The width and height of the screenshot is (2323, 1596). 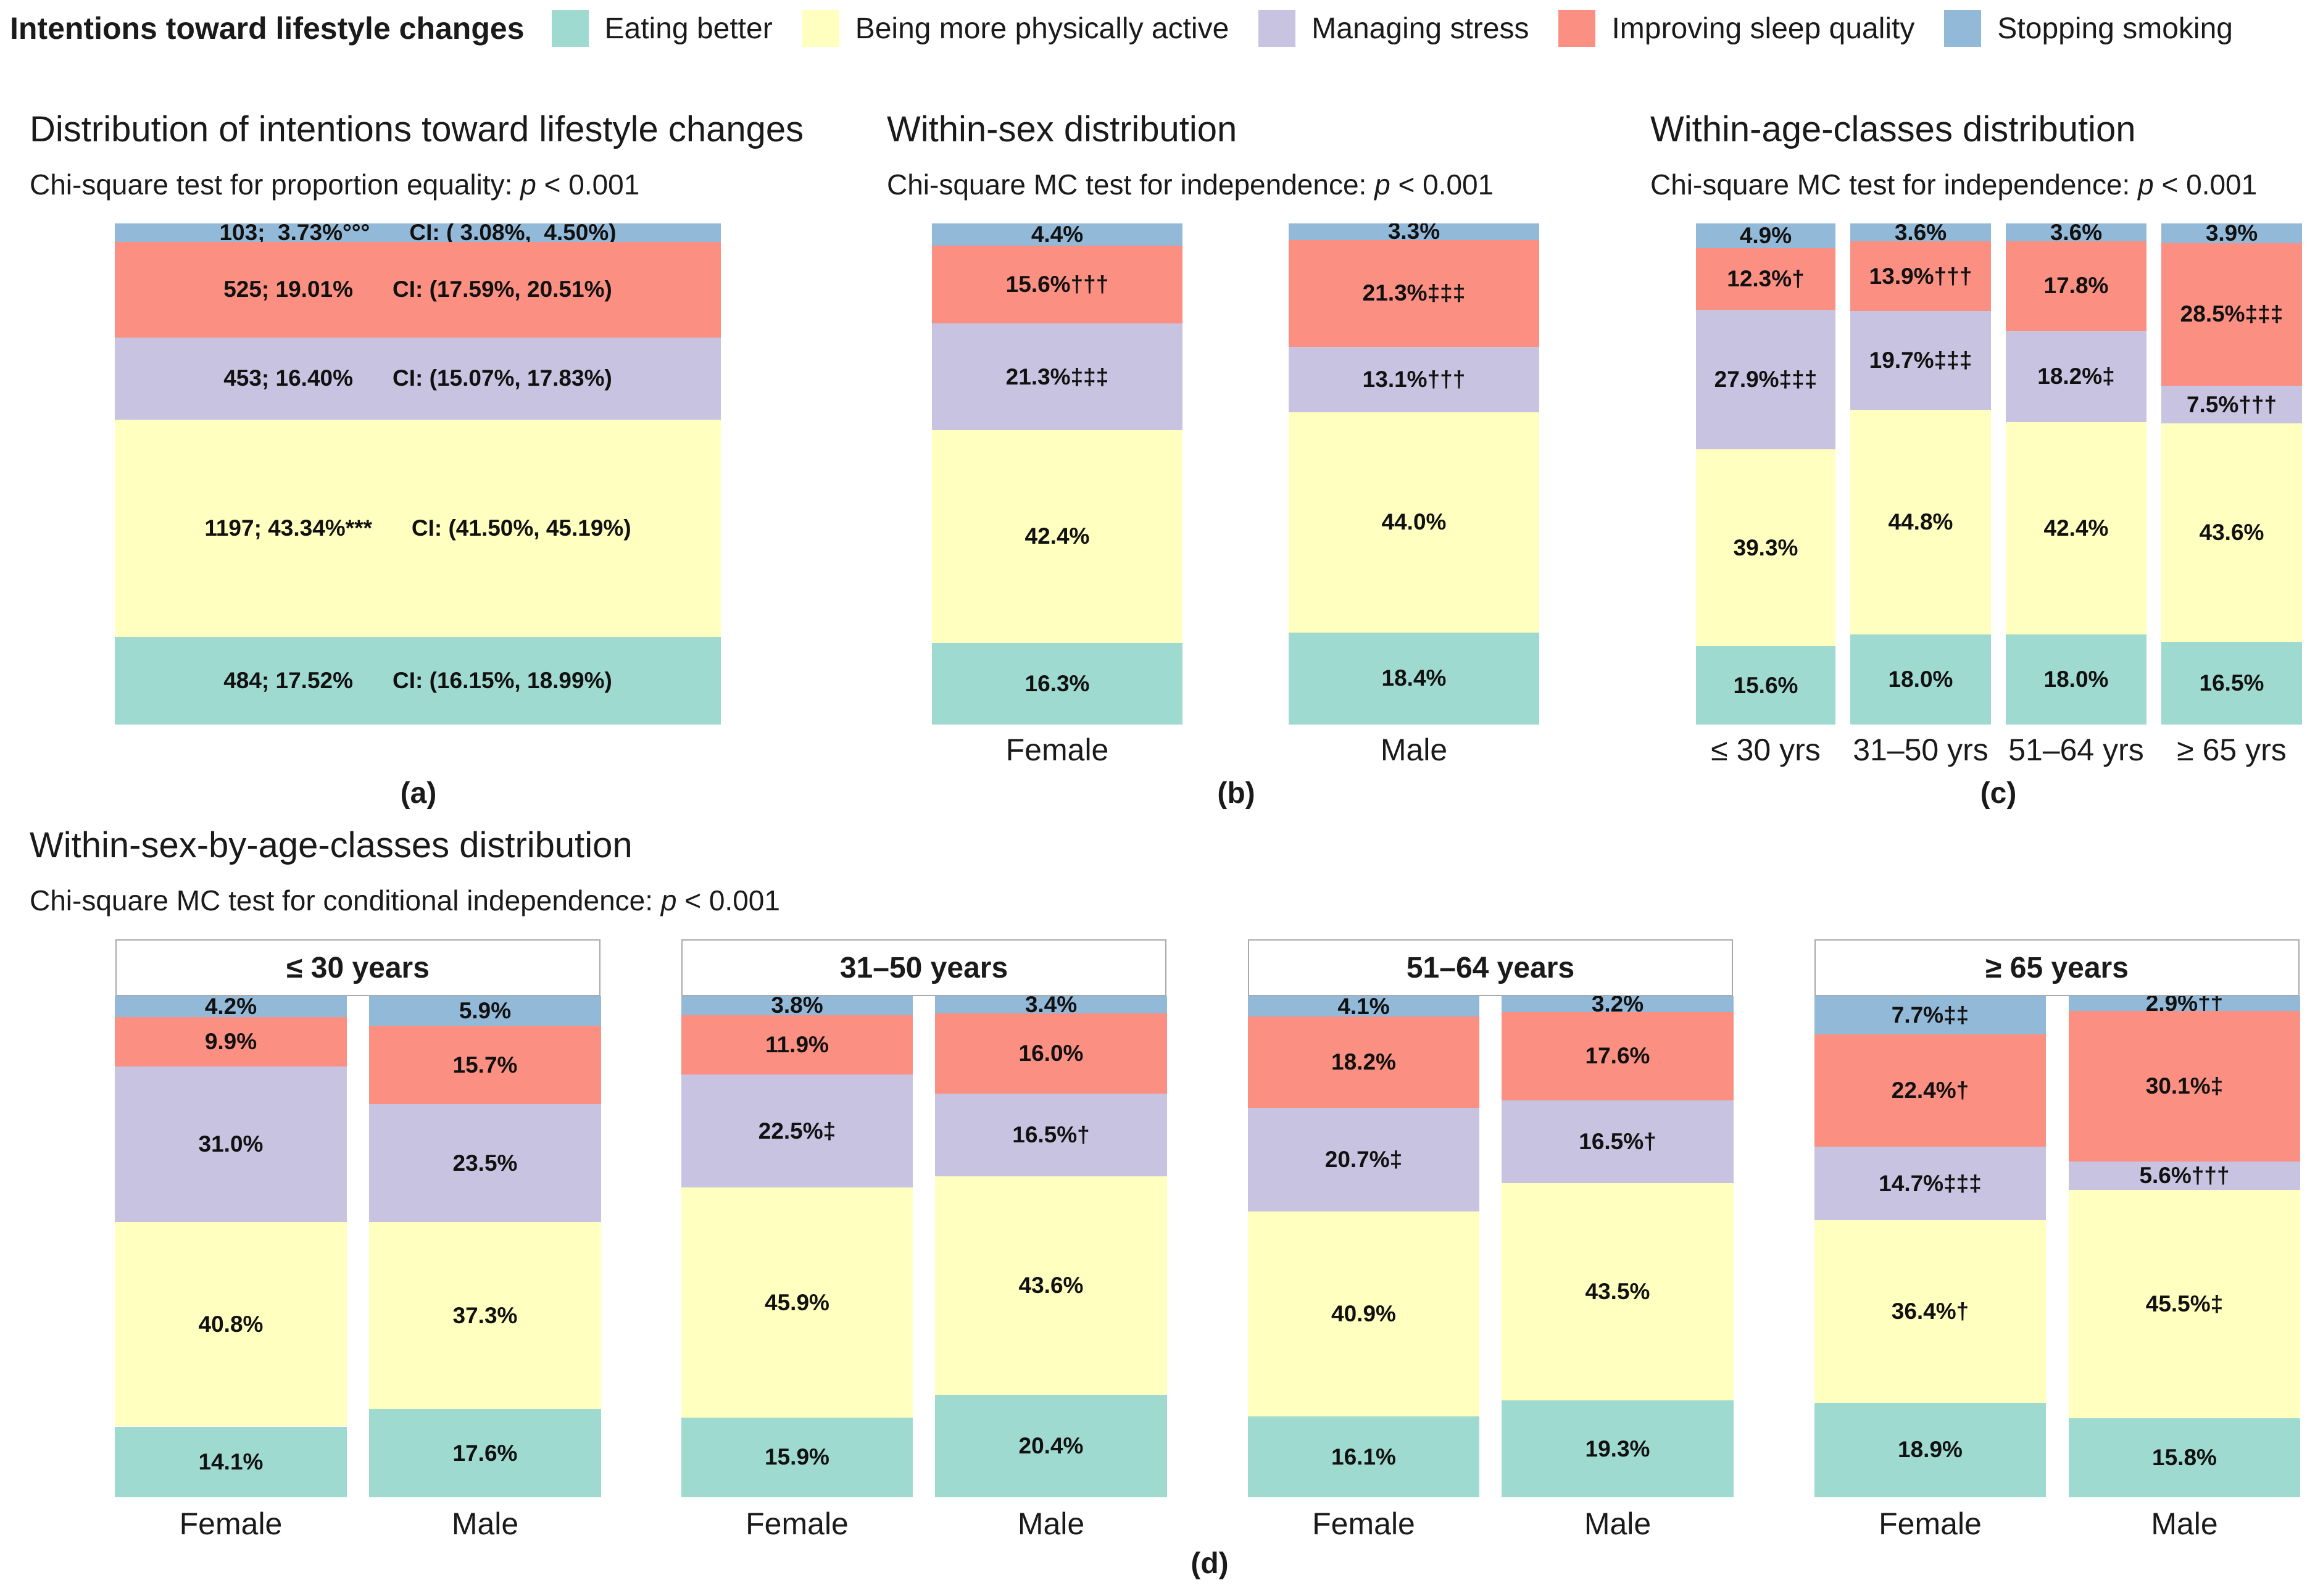 I want to click on bar-segment-physically-active: 45.5%‡, so click(x=2185, y=1303).